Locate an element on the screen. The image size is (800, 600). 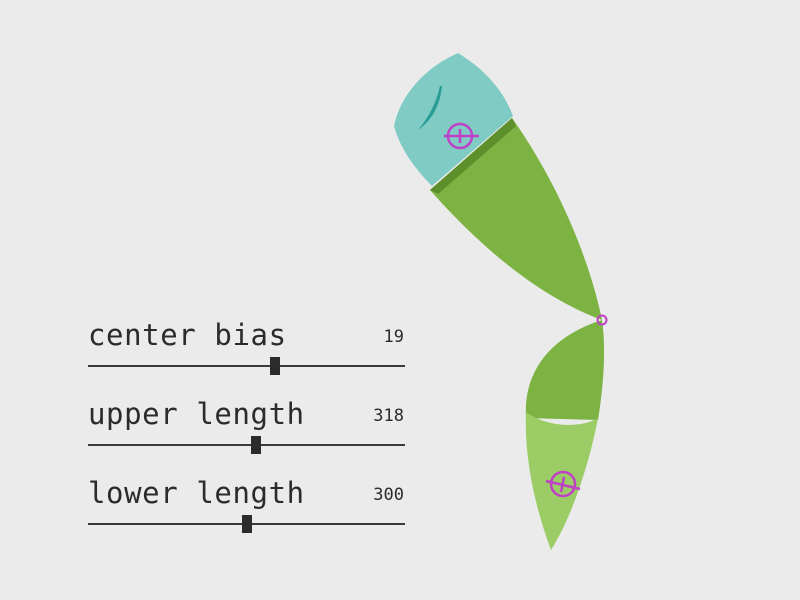
upper-length-control: upper length 318 is located at coordinates (247, 436).